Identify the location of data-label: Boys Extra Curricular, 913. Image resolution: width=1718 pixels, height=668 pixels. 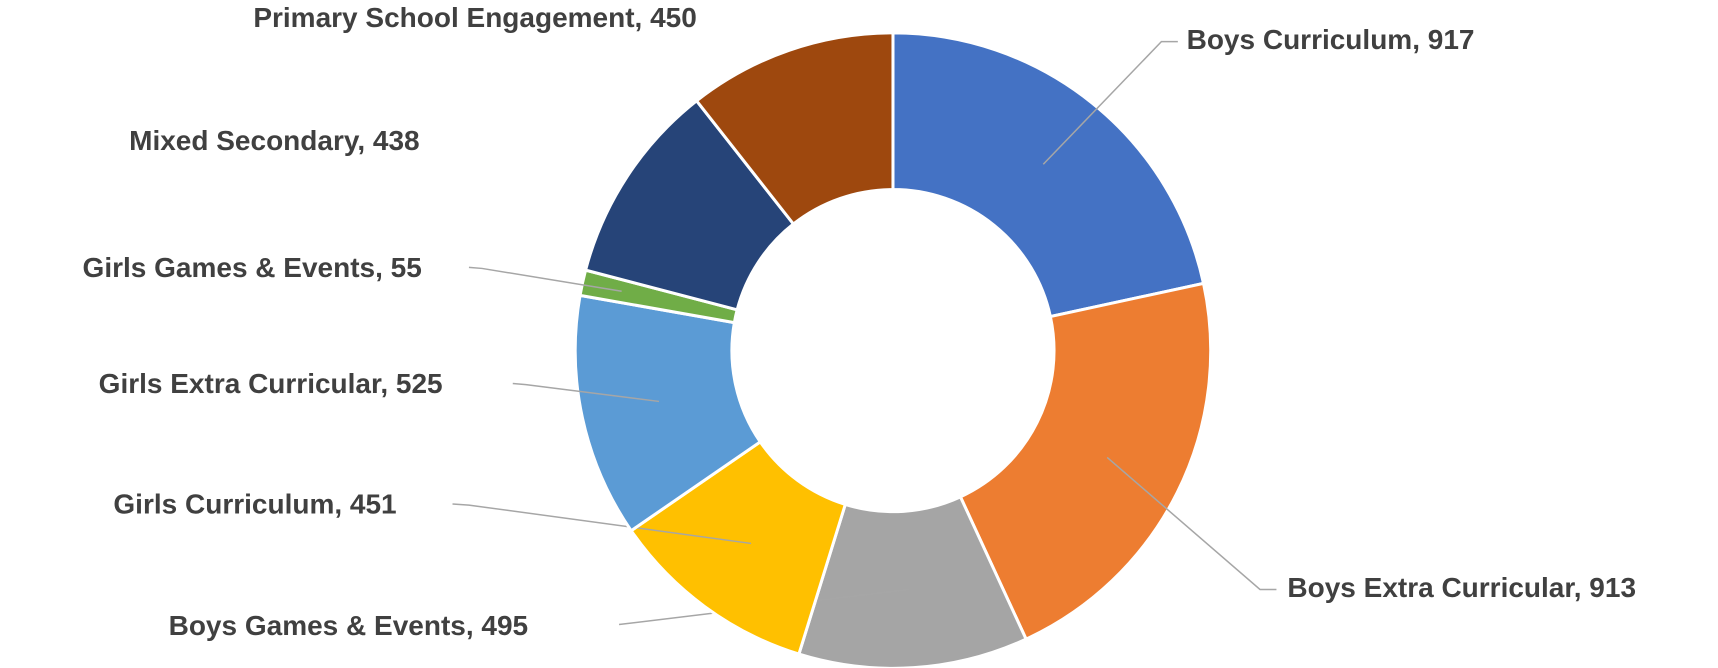
(1461, 587).